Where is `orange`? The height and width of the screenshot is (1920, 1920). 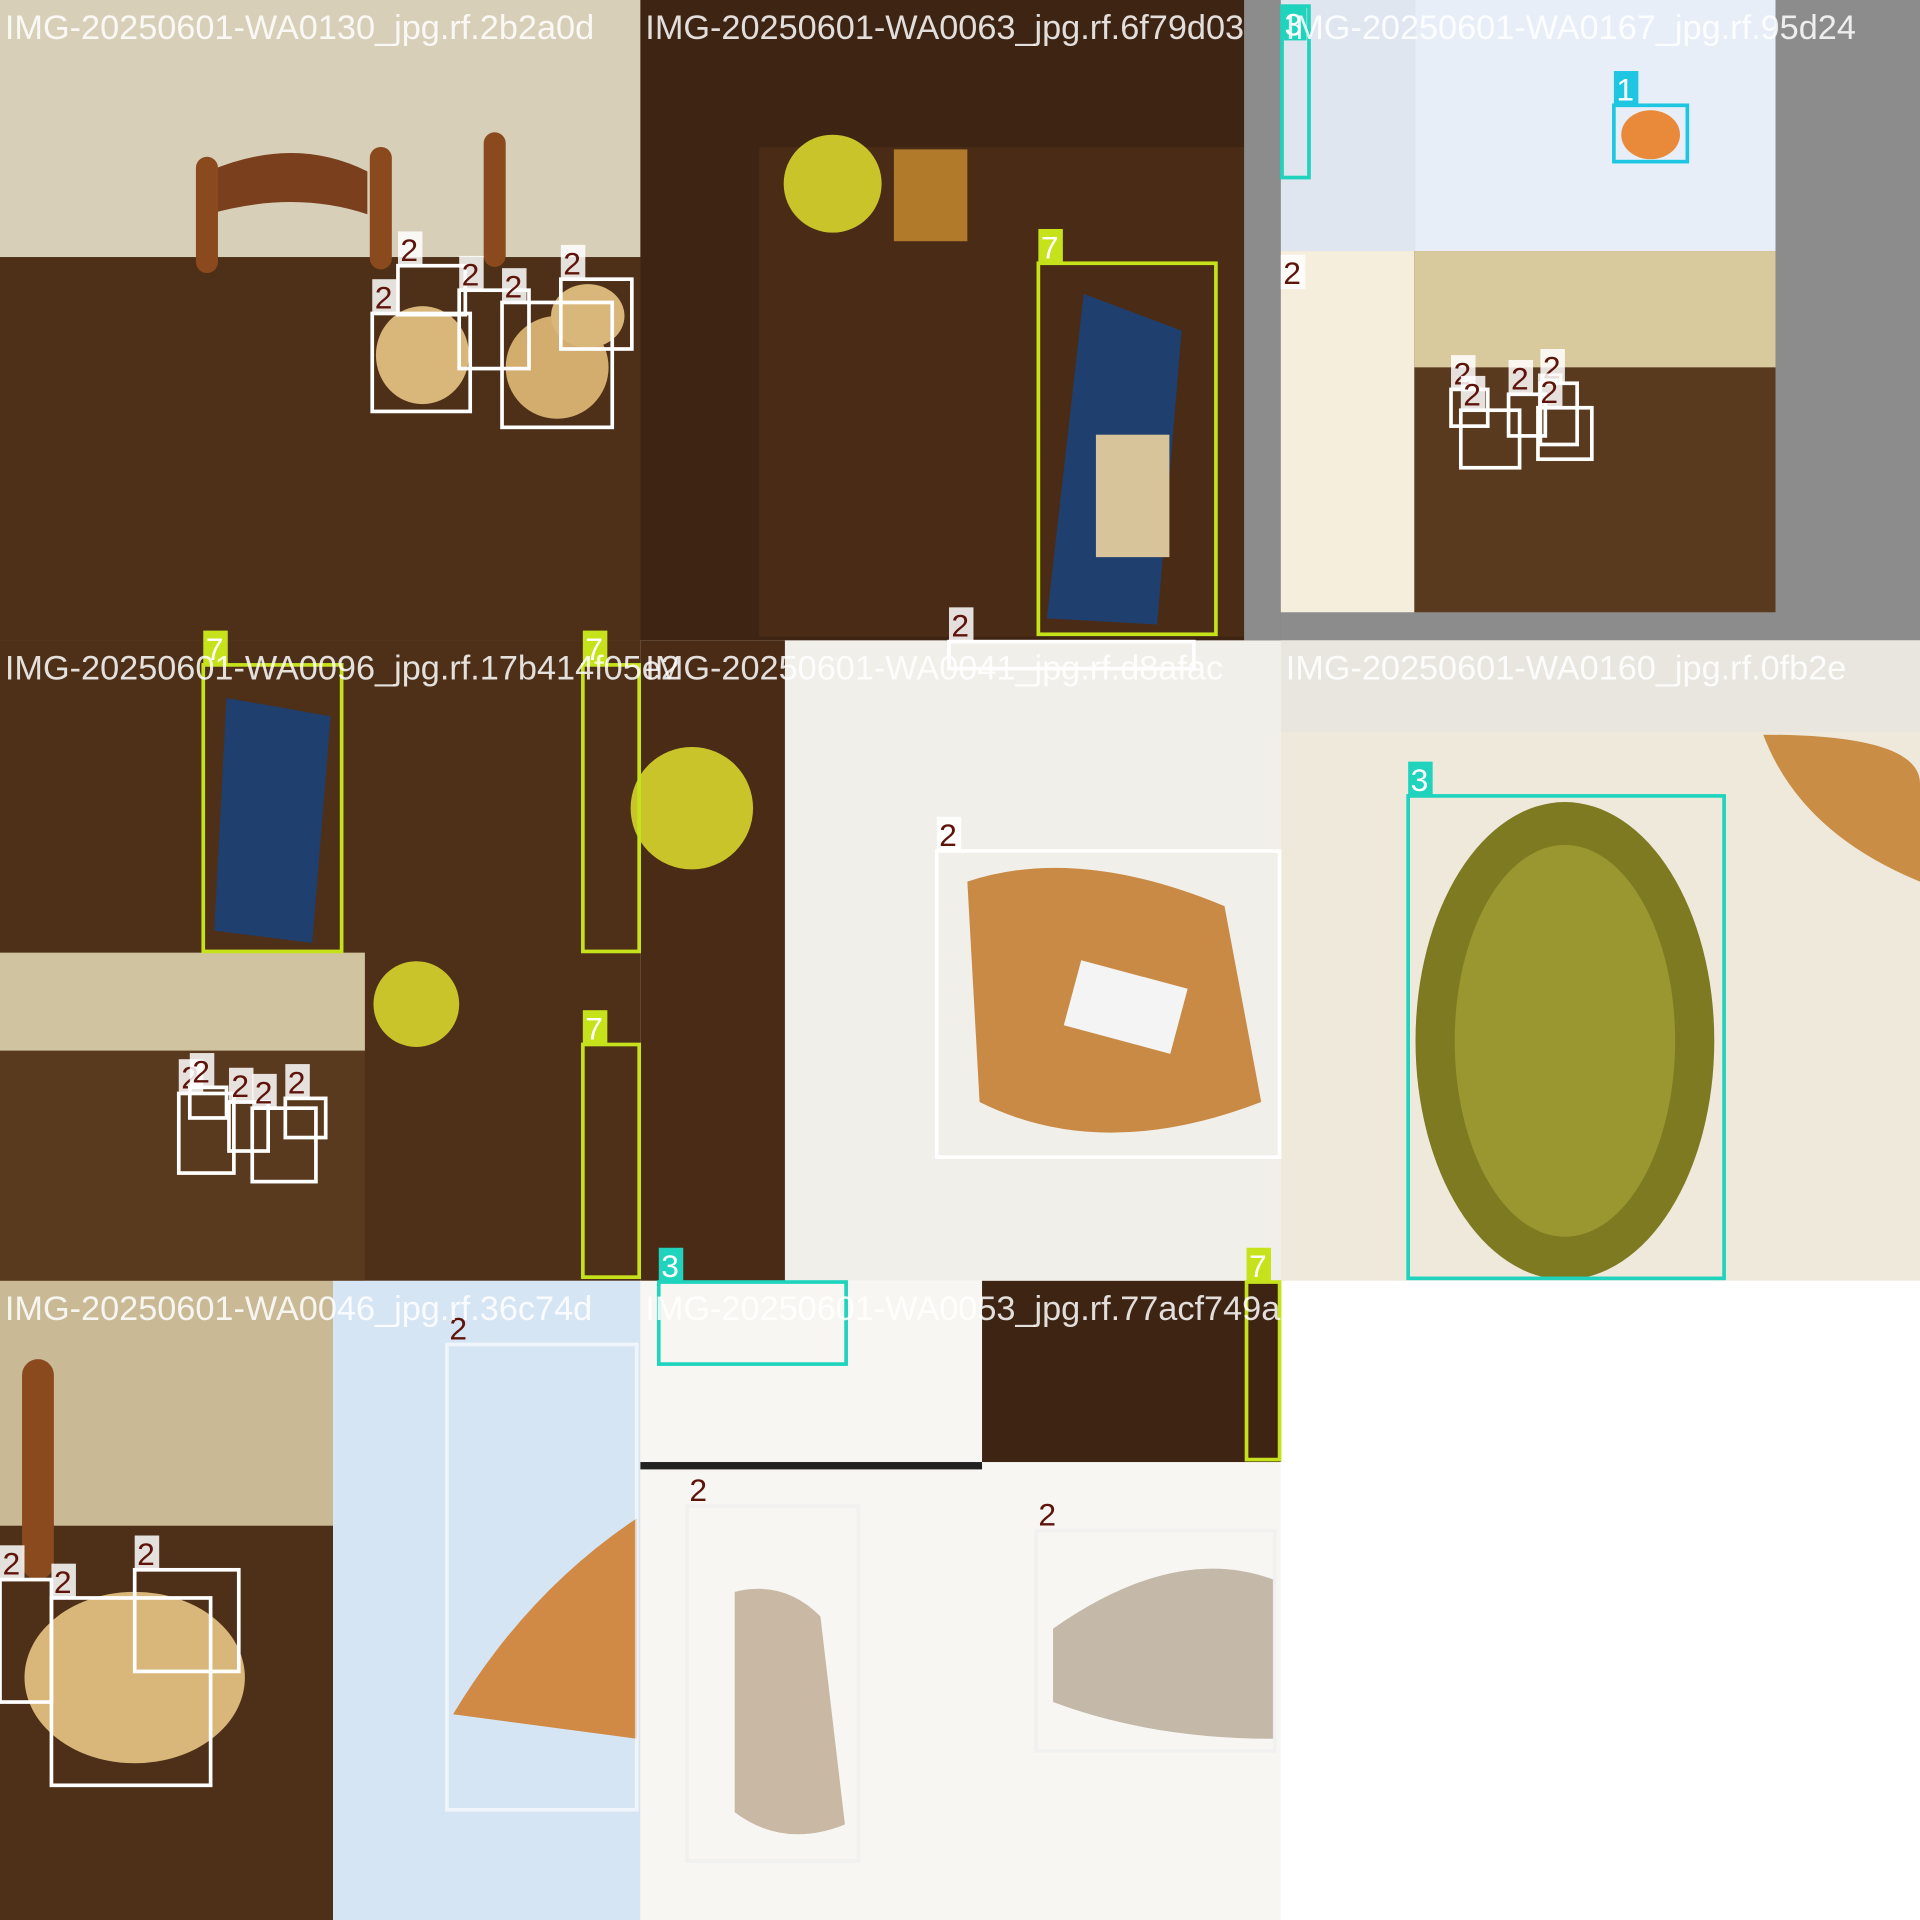 orange is located at coordinates (1650, 135).